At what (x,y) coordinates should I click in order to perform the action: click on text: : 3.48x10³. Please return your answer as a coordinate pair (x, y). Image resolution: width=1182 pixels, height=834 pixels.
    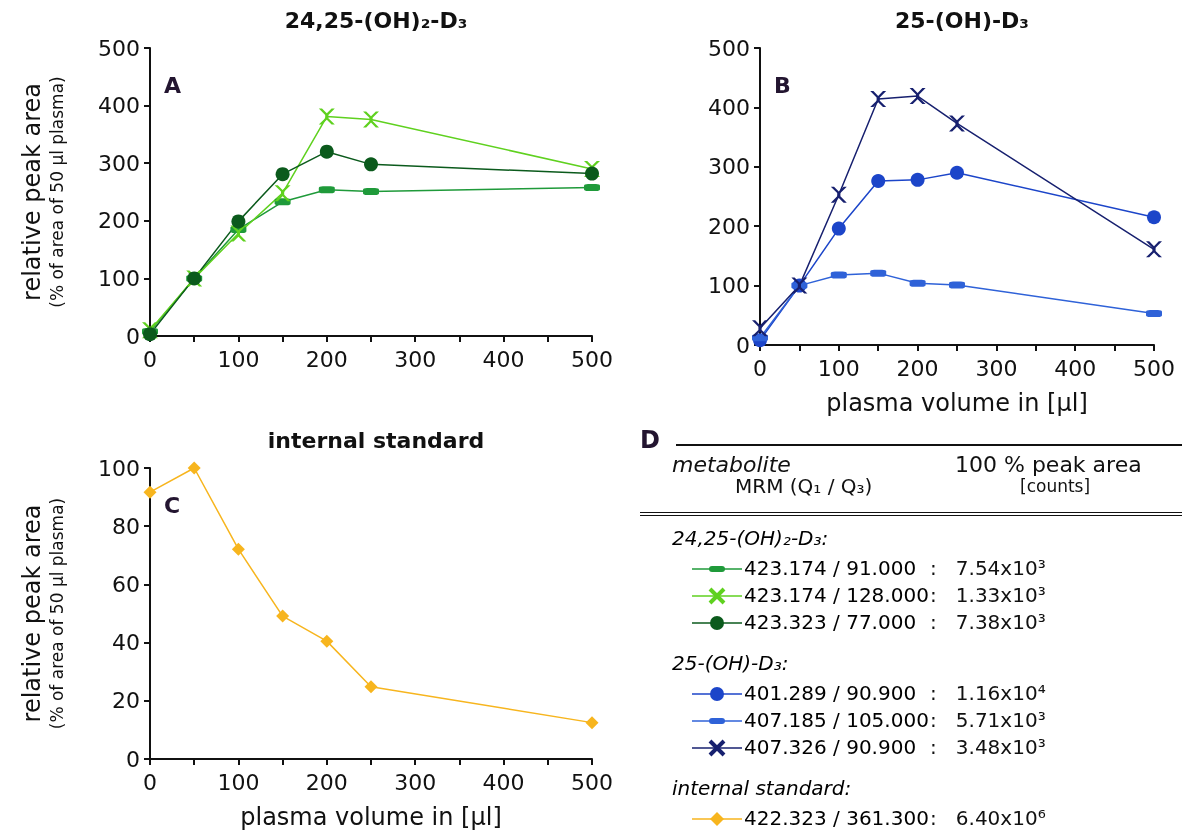
    Looking at the image, I should click on (988, 747).